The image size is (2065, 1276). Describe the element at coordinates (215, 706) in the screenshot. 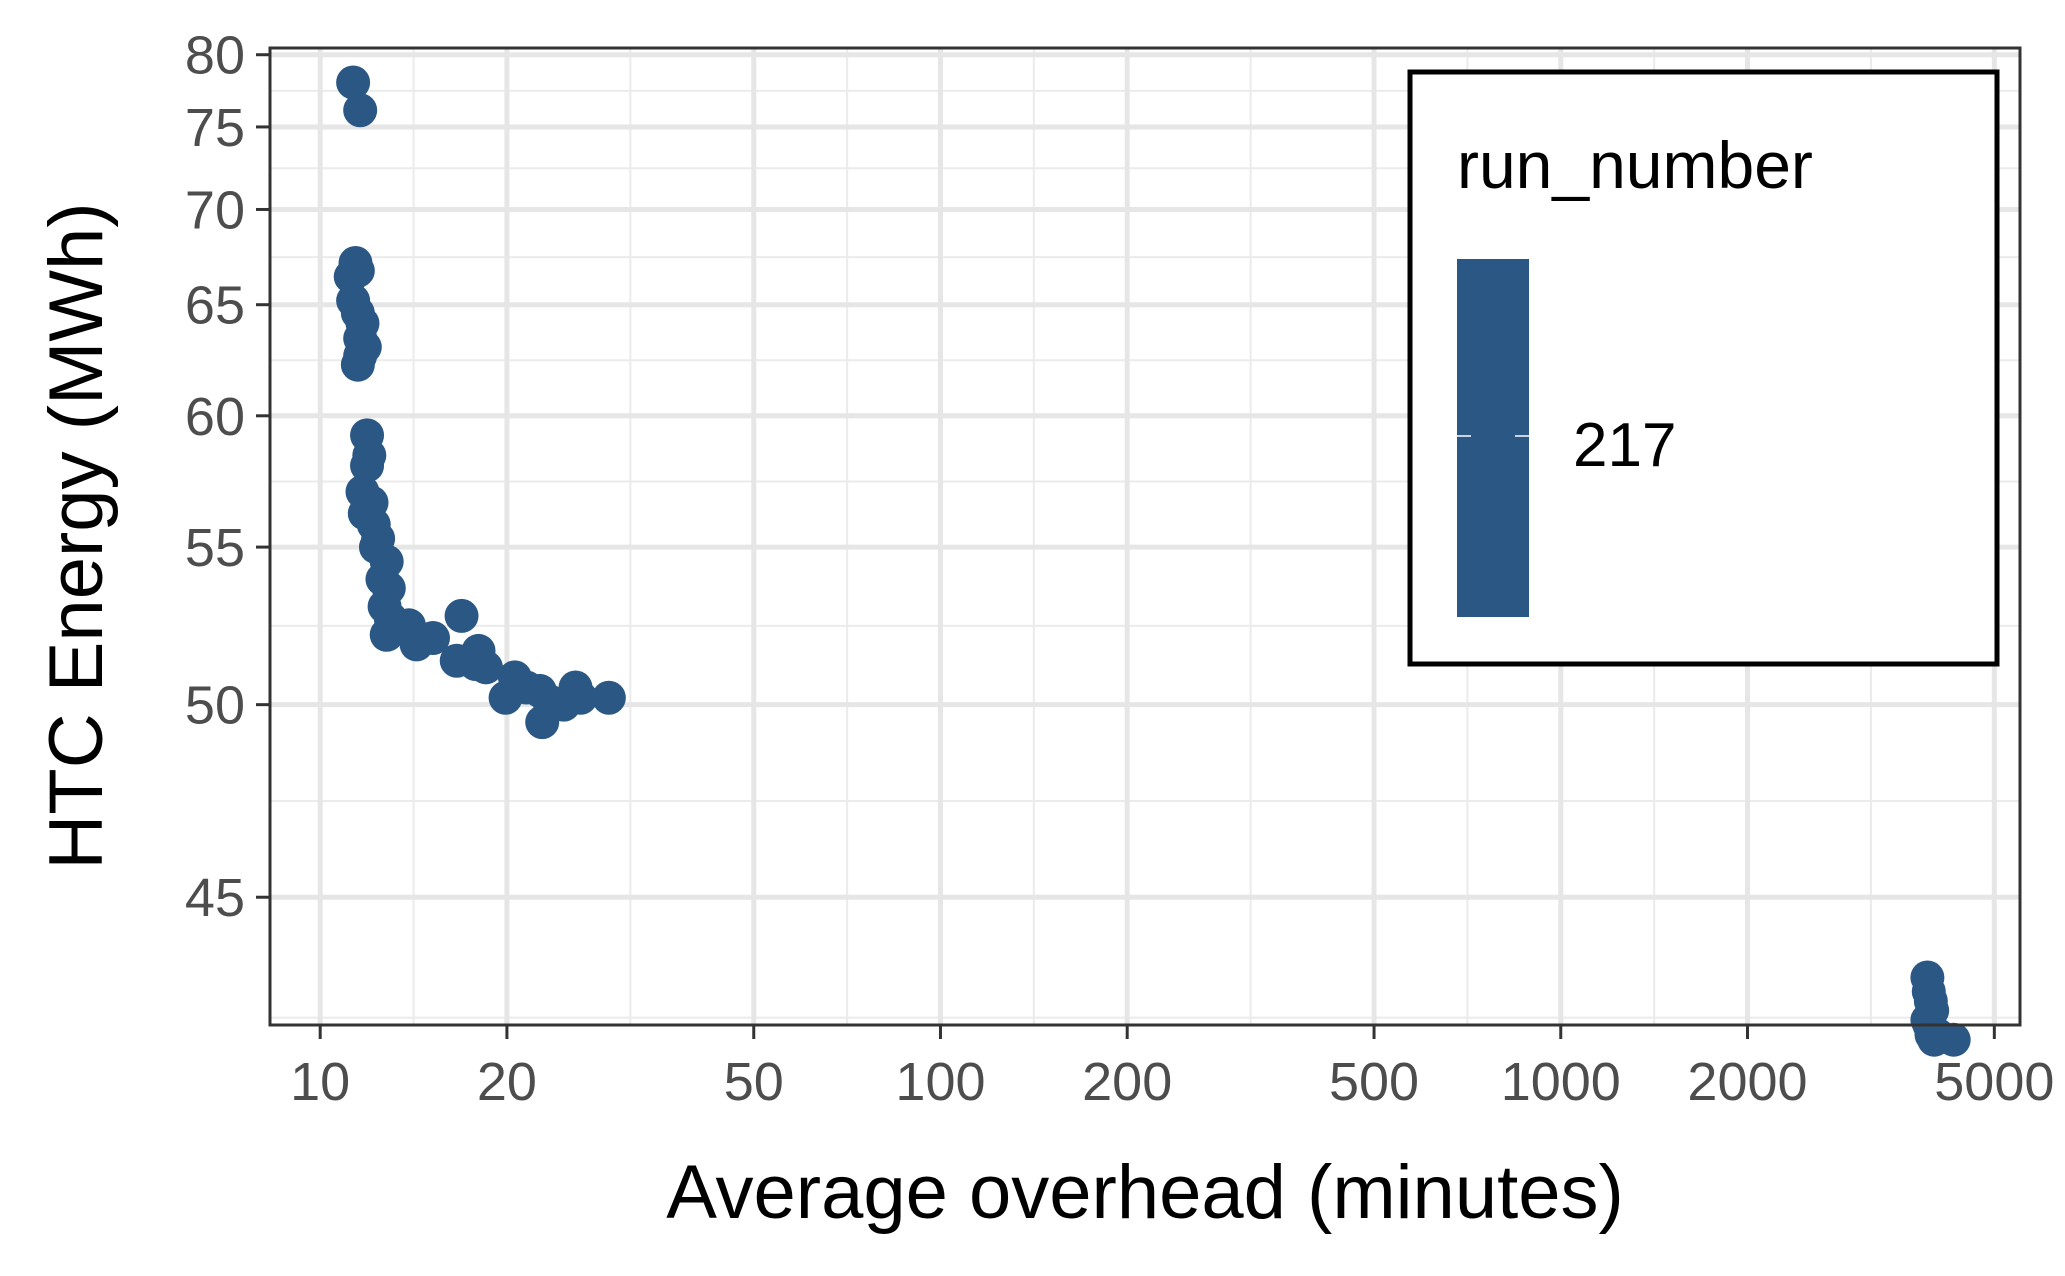

I see `y-tick-label: 50` at that location.